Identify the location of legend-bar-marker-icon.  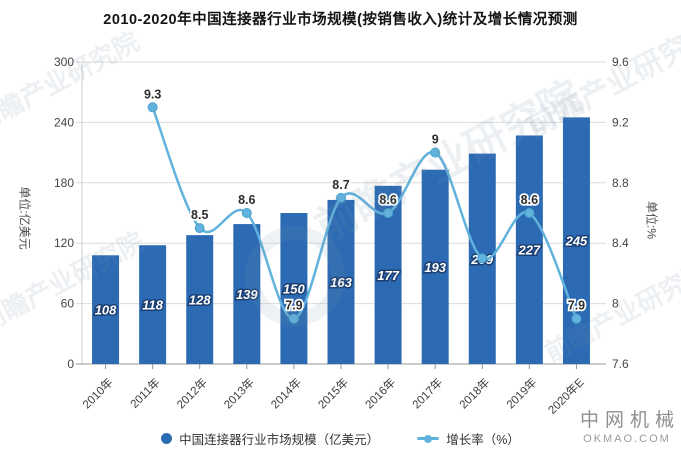
(167, 438).